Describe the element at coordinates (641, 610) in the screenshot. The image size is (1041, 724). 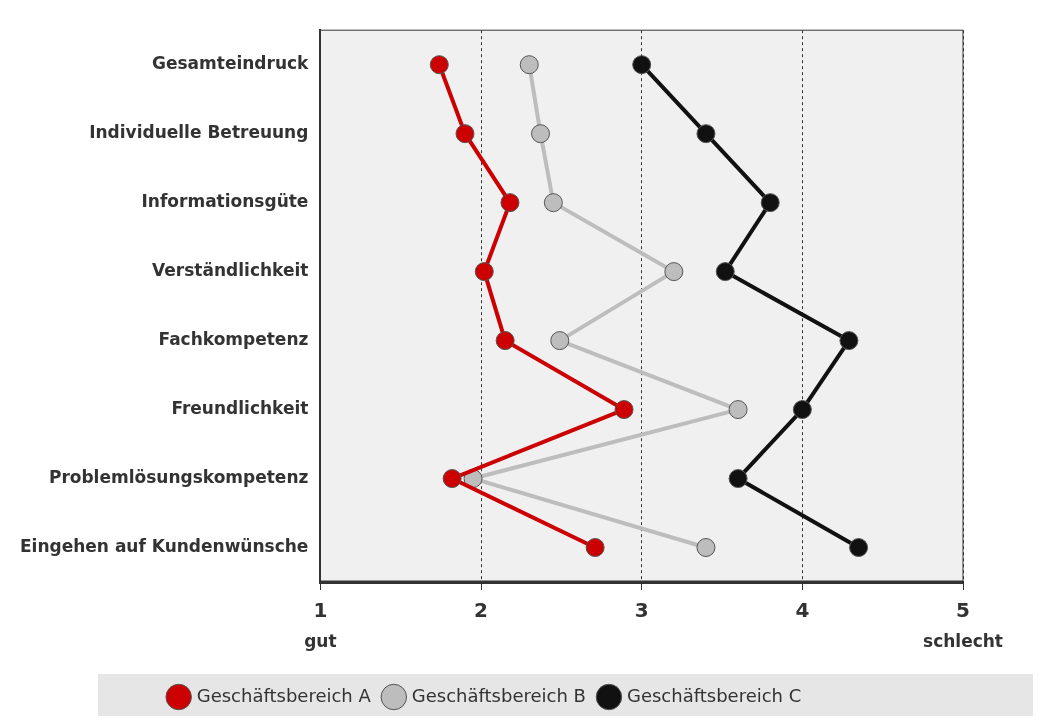
I see `x-tick-label: 3` at that location.